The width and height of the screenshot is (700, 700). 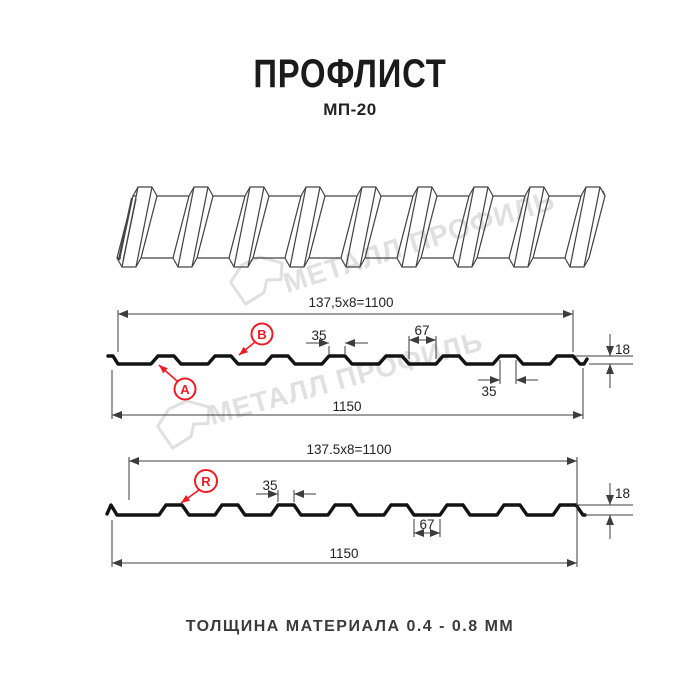 I want to click on cross-section-front: 137,5x8=1100 35 67 18 35, so click(x=369, y=357).